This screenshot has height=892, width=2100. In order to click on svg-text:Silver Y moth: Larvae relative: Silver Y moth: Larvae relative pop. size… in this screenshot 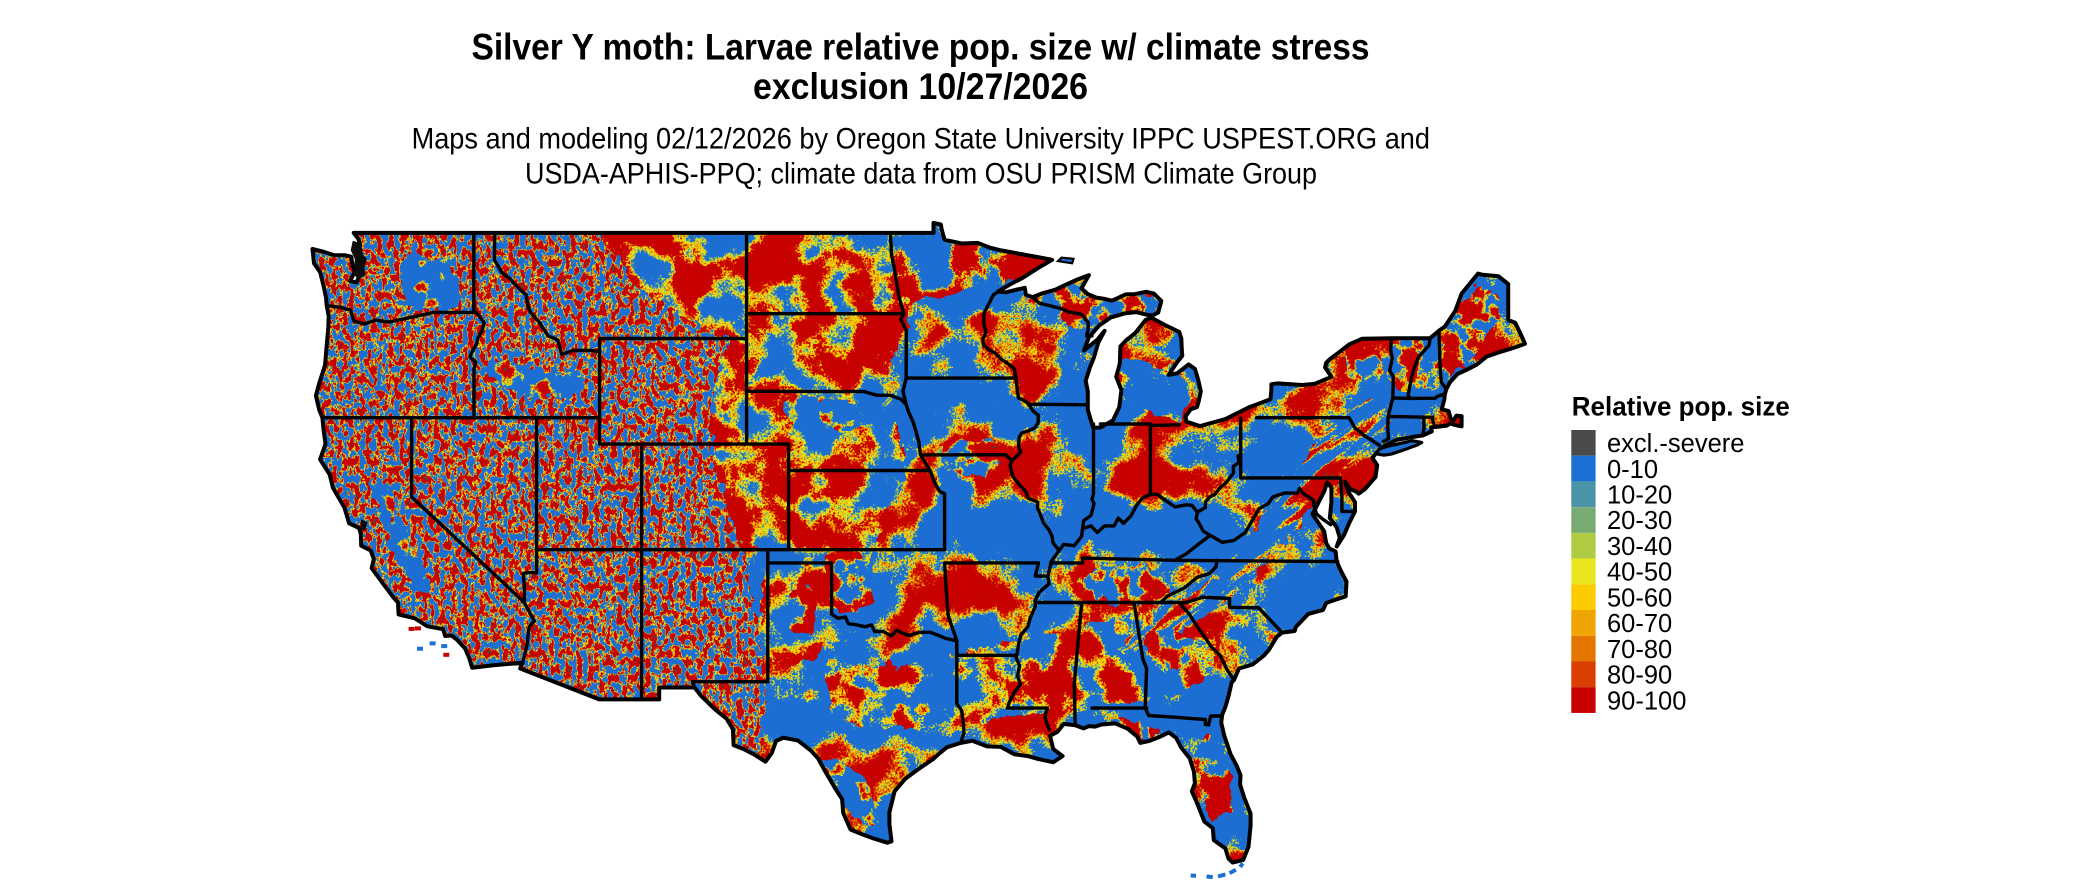, I will do `click(921, 47)`.